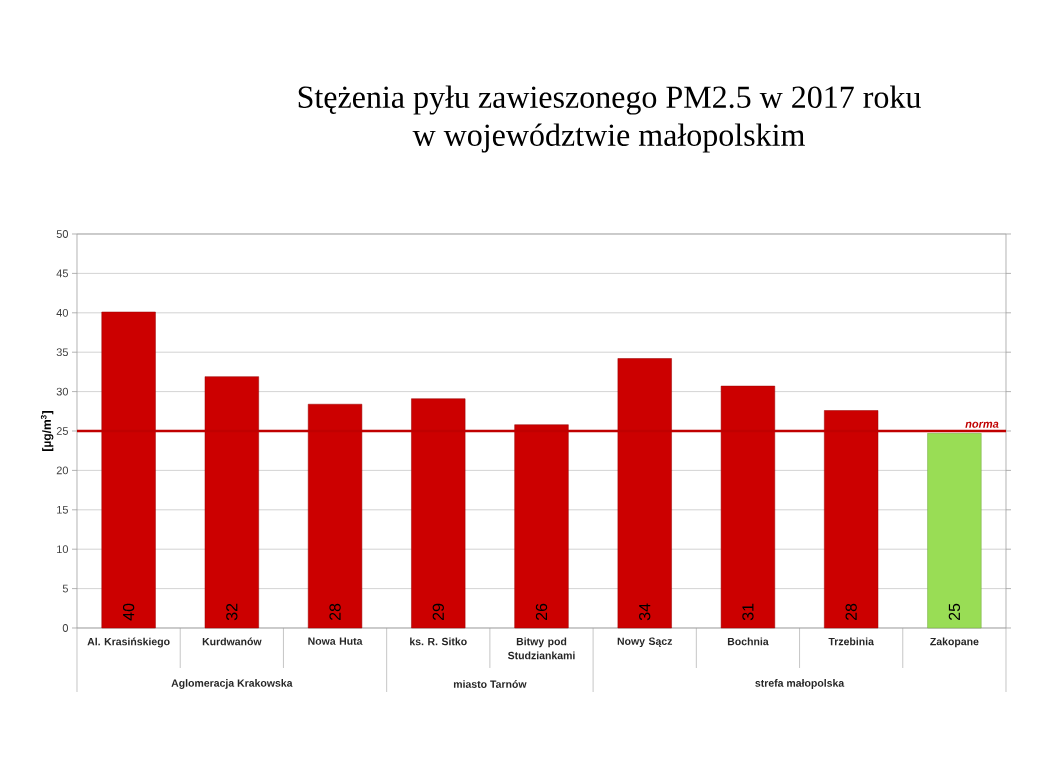 This screenshot has height=780, width=1042. What do you see at coordinates (47, 431) in the screenshot?
I see `y-axis-title: [µg/m$^{3}$]` at bounding box center [47, 431].